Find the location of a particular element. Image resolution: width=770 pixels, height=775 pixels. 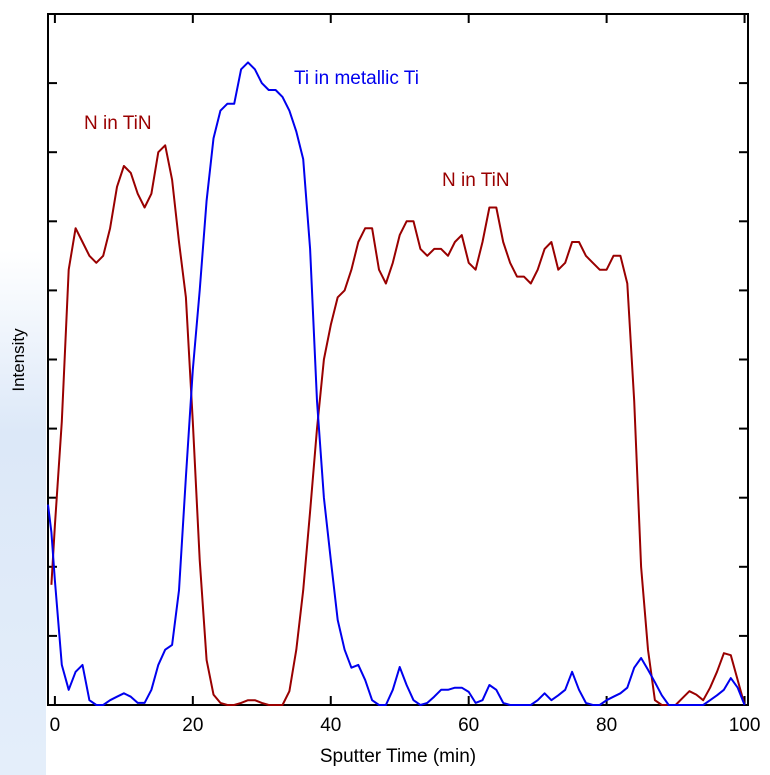

x-axis-label: Sputter Time (min) is located at coordinates (398, 756).